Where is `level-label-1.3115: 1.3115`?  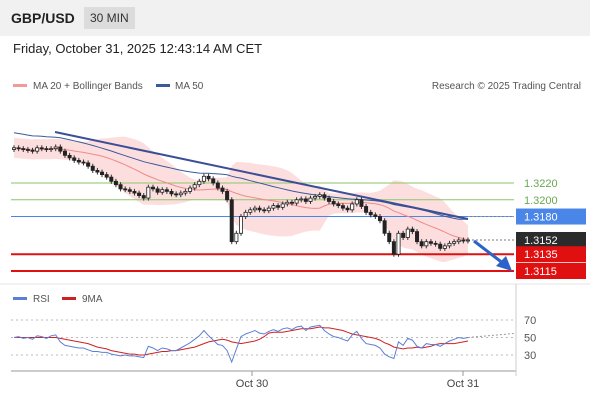
level-label-1.3115: 1.3115 is located at coordinates (540, 272).